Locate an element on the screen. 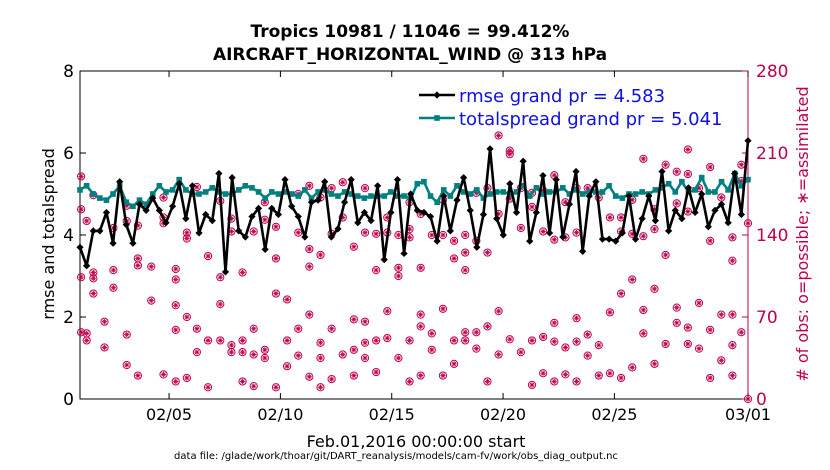 This screenshot has width=830, height=470. legend-rmse-marker is located at coordinates (437, 95).